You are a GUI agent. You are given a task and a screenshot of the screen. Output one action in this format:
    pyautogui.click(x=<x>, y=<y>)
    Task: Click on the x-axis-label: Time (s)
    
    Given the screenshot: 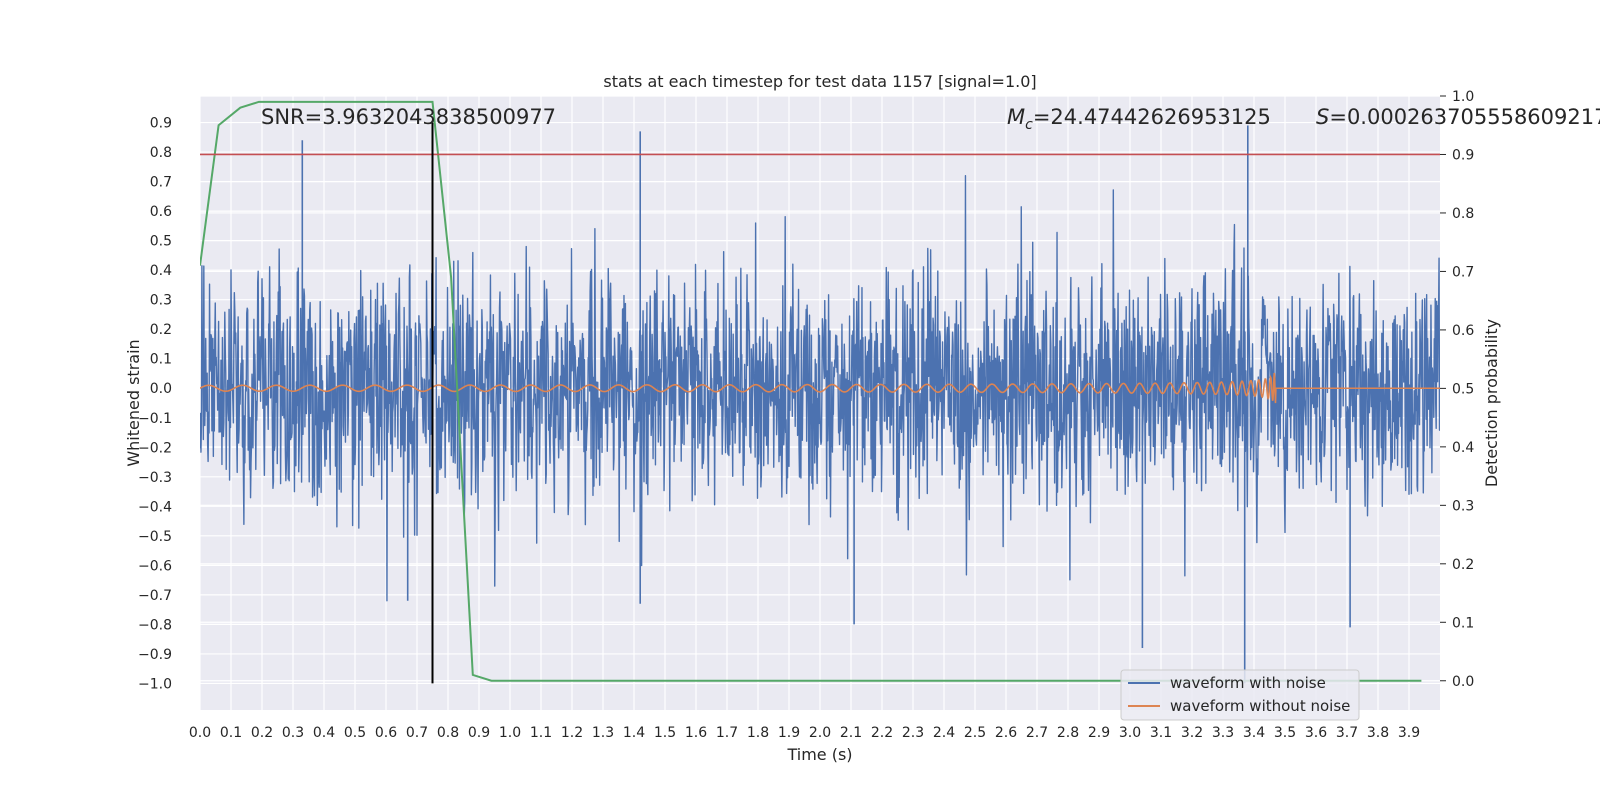 What is the action you would take?
    pyautogui.click(x=819, y=754)
    